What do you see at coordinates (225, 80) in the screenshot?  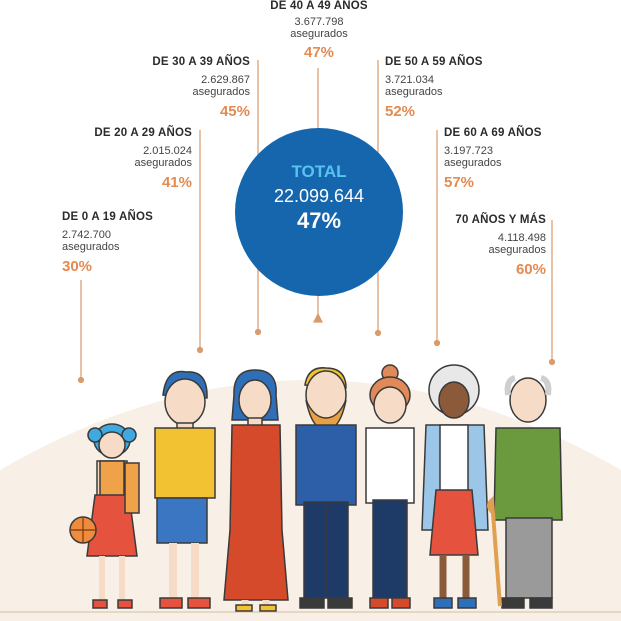 I see `insured-count: 2.629.867` at bounding box center [225, 80].